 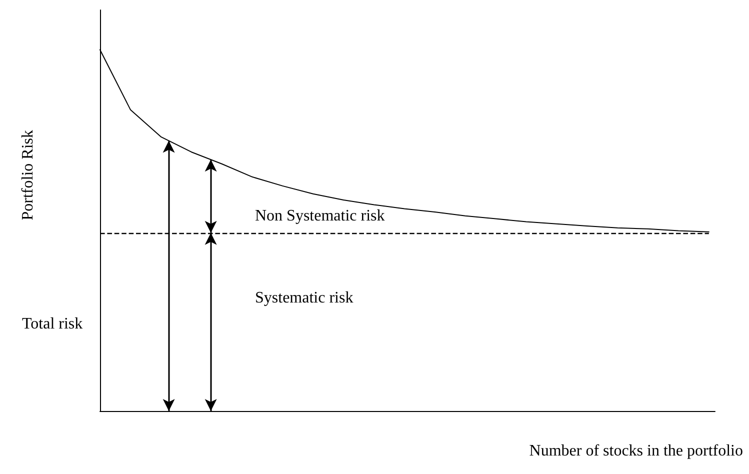 I want to click on annotation: Non Systematic risk, so click(x=320, y=216).